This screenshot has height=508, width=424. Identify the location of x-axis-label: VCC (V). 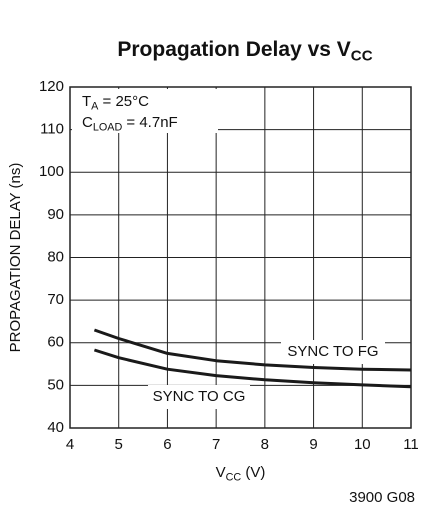
(241, 473).